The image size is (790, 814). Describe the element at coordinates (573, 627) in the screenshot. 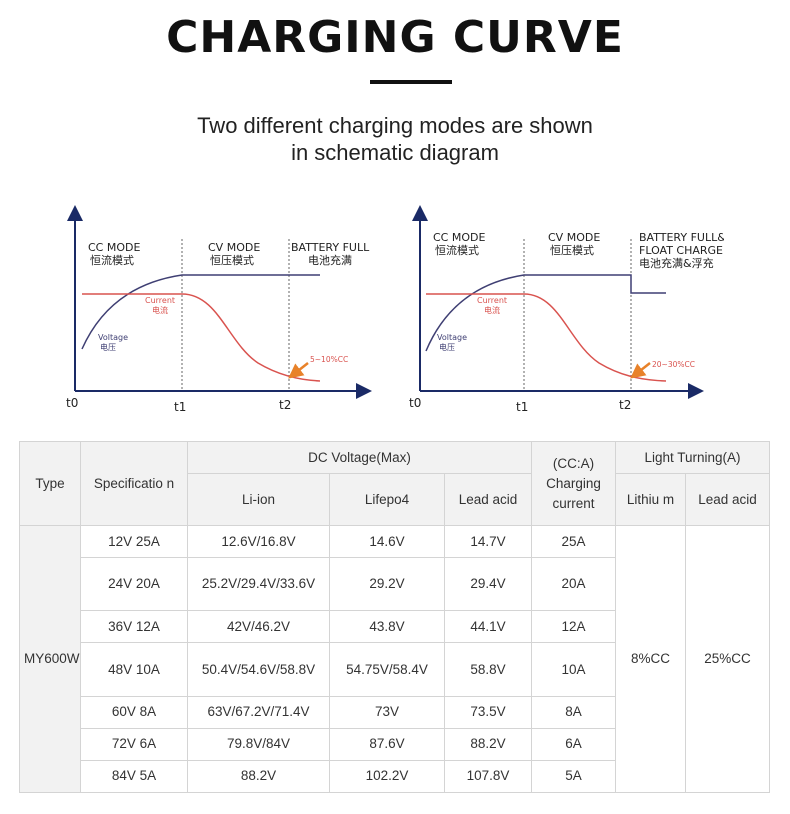

I see `cell-charging-current: 12A` at that location.